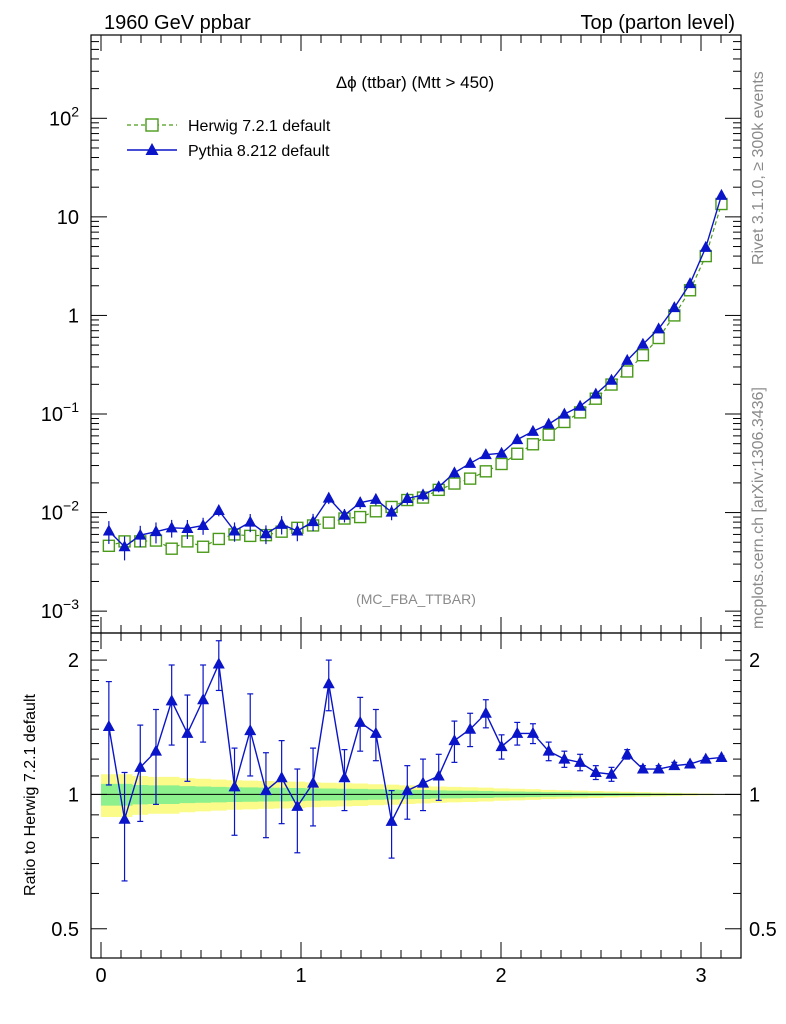  What do you see at coordinates (177, 23) in the screenshot?
I see `header-left: 1960 GeV ppbar` at bounding box center [177, 23].